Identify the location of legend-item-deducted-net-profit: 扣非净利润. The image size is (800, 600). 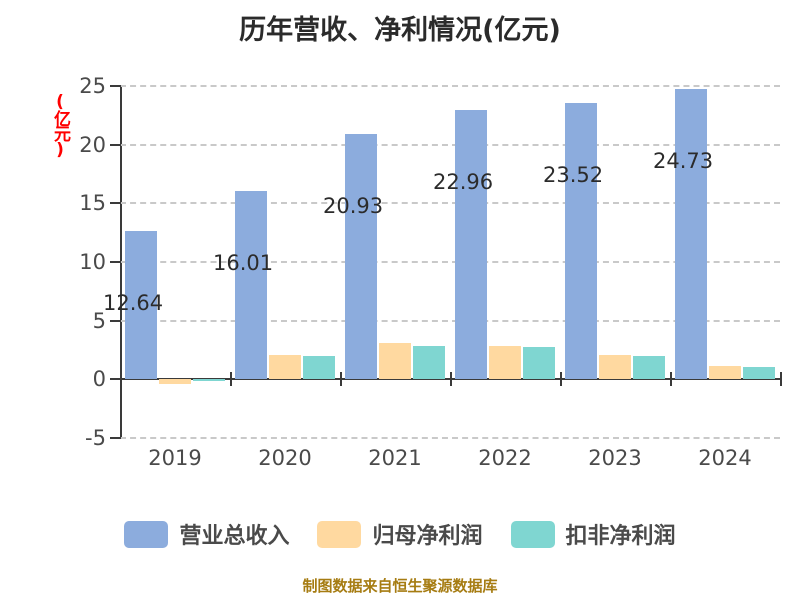
(593, 534).